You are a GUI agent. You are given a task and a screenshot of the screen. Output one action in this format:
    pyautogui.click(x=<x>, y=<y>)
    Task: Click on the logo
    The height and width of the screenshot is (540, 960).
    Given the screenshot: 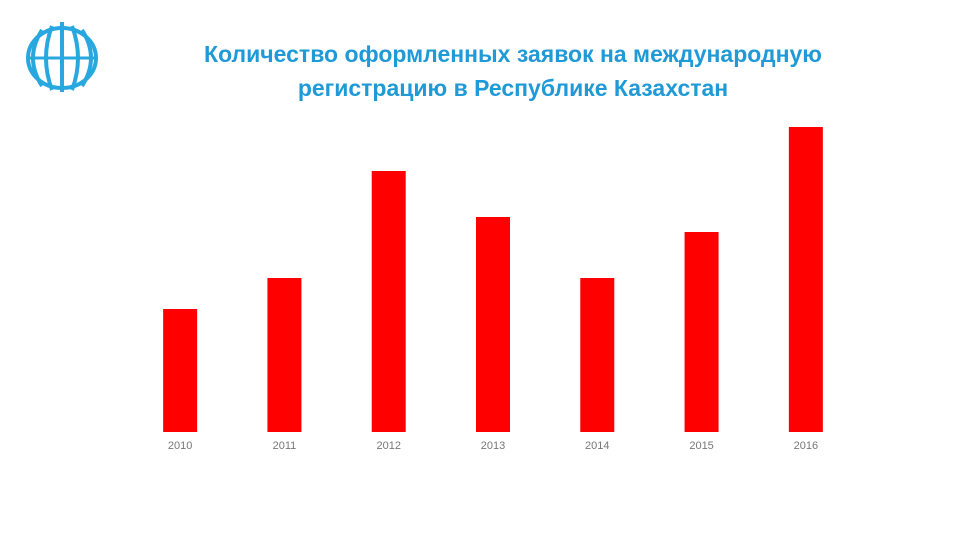 What is the action you would take?
    pyautogui.click(x=62, y=57)
    